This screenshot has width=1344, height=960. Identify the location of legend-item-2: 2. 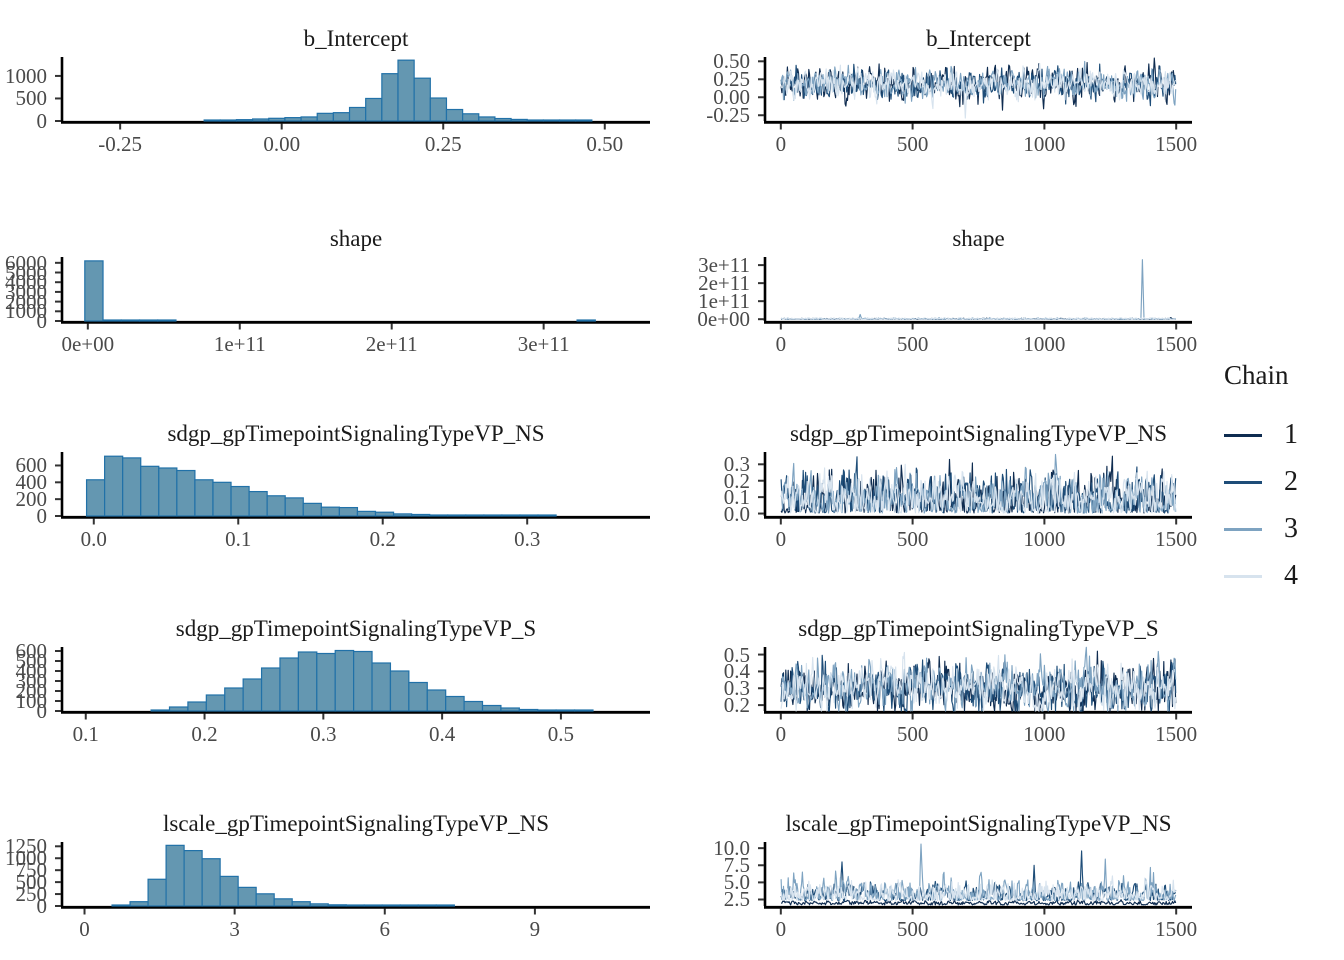
(1261, 482).